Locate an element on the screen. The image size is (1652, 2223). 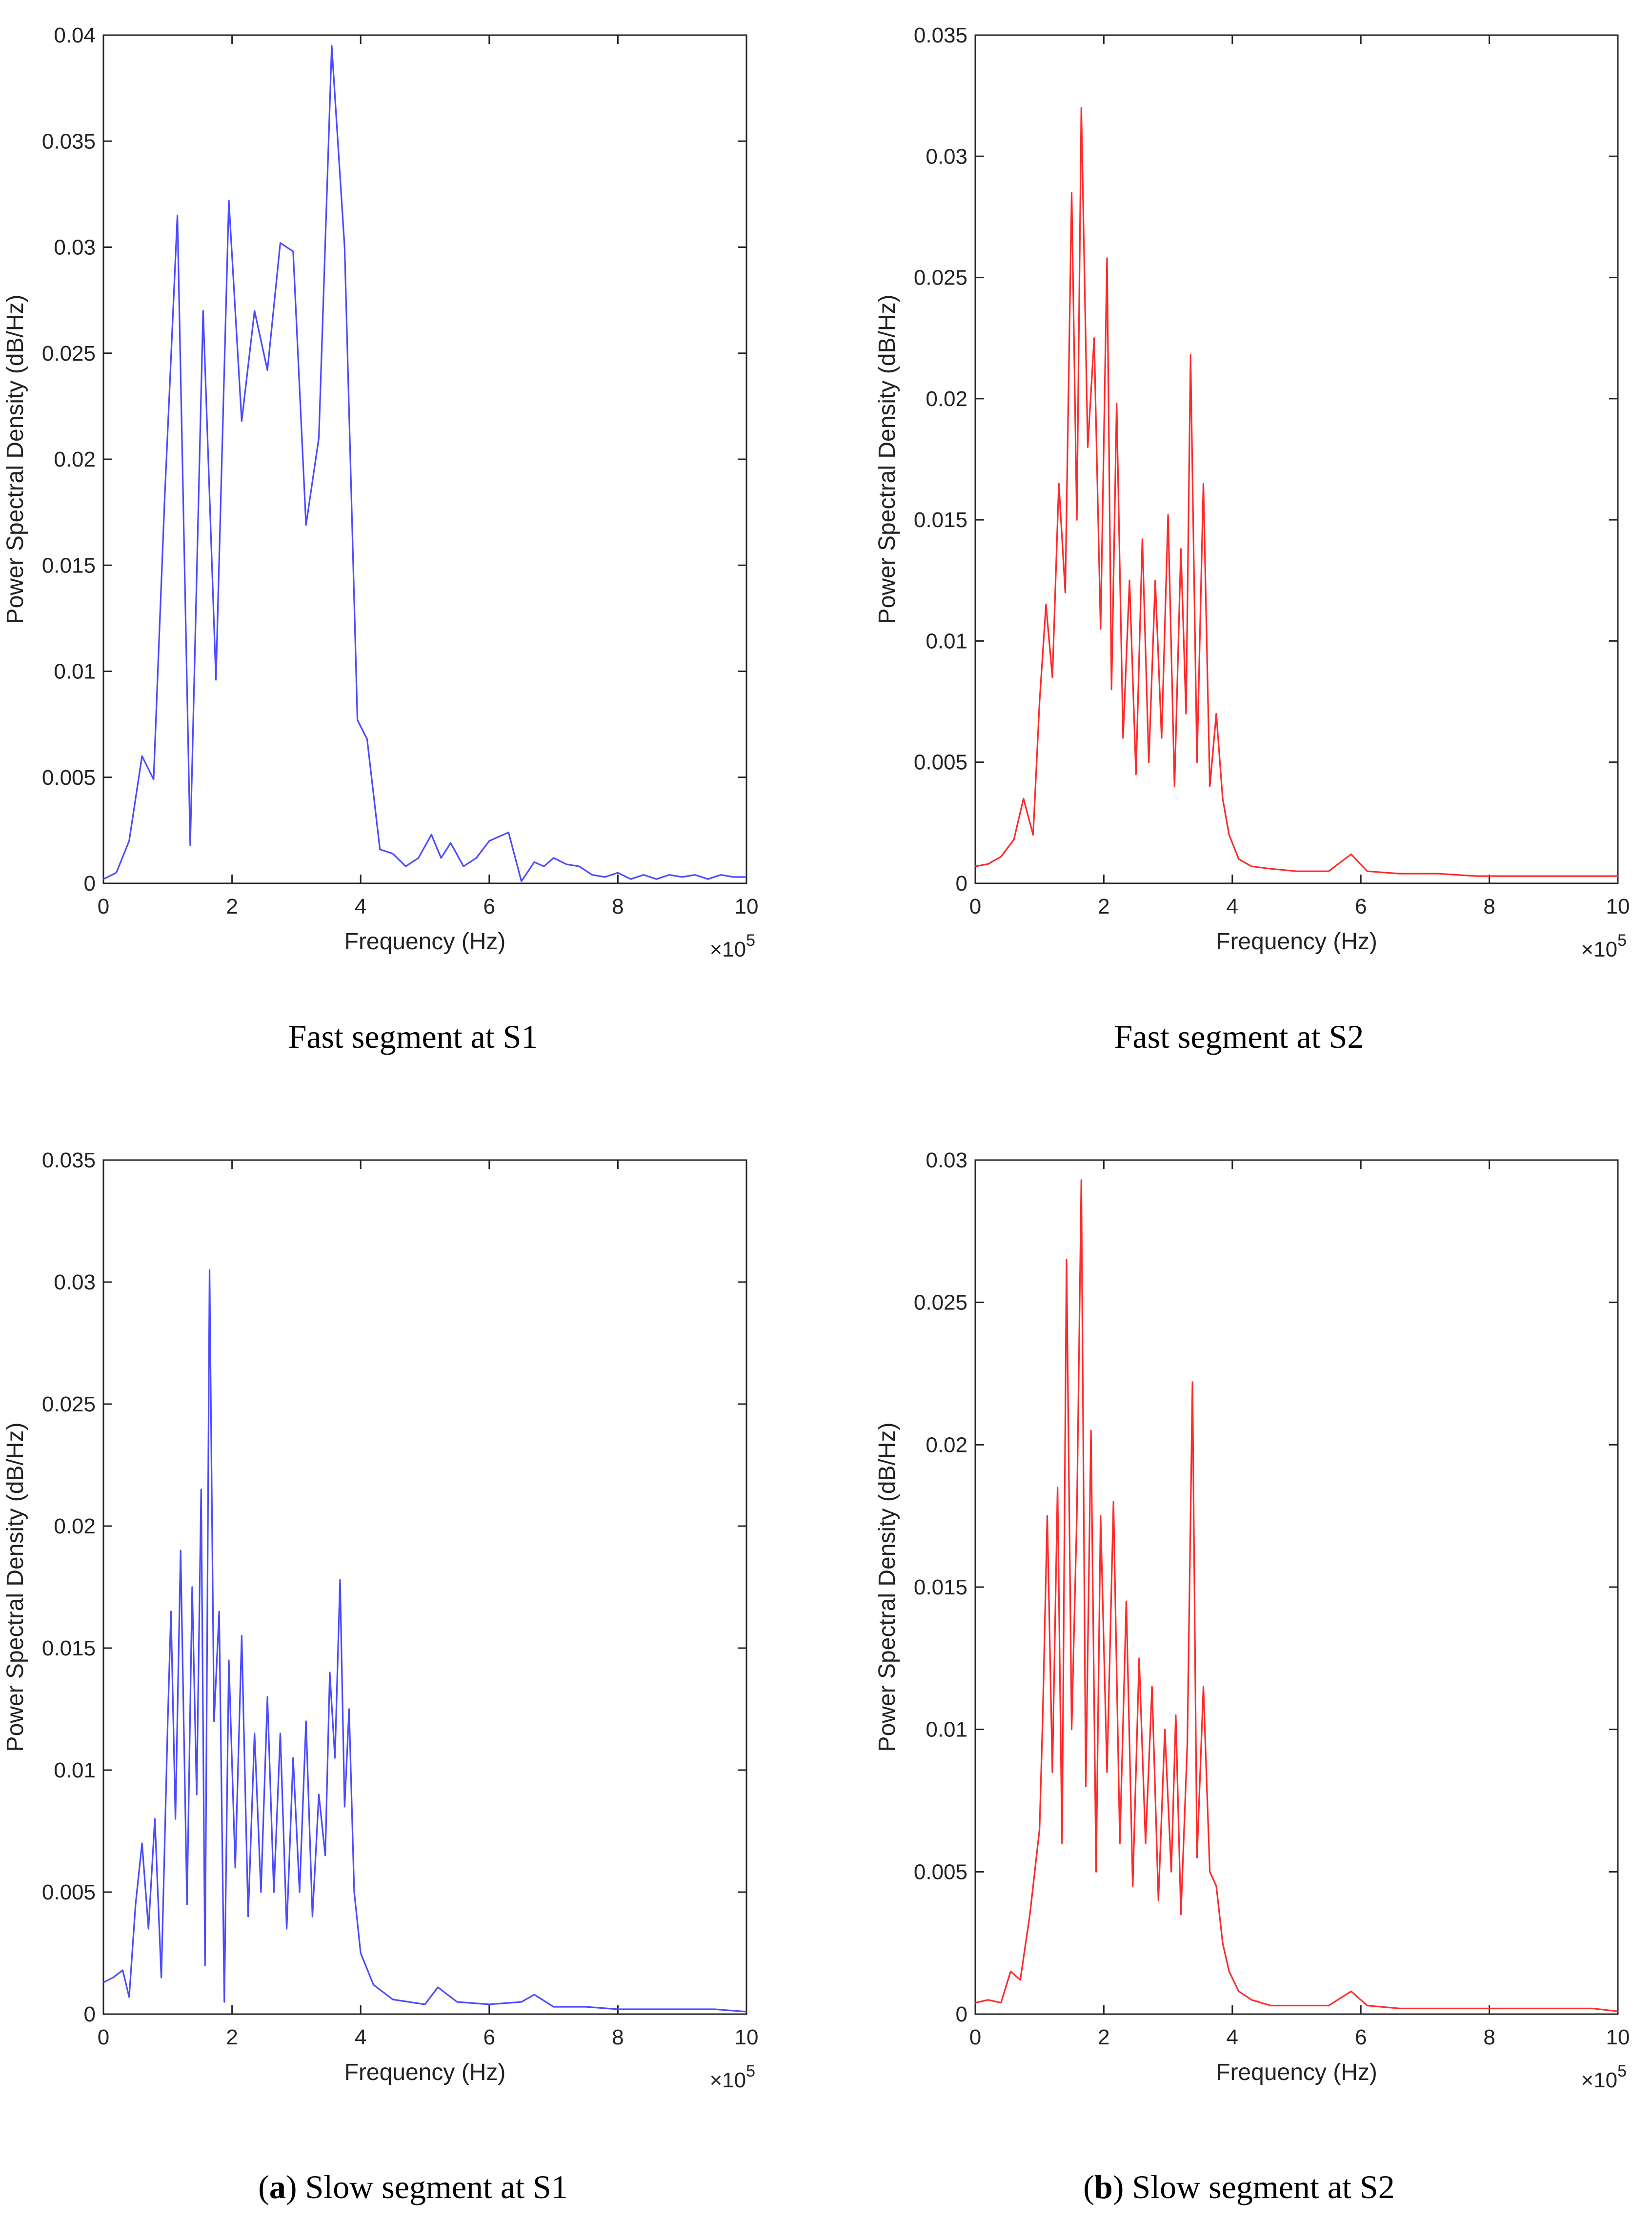
chart-caption: (b) Slow segment at S2 is located at coordinates (1239, 2187).